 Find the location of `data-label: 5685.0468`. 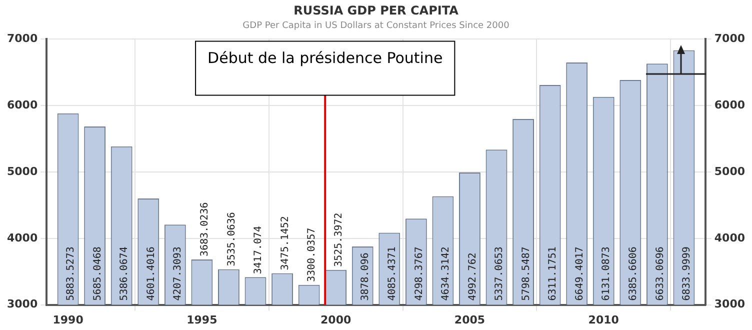

data-label: 5685.0468 is located at coordinates (98, 273).